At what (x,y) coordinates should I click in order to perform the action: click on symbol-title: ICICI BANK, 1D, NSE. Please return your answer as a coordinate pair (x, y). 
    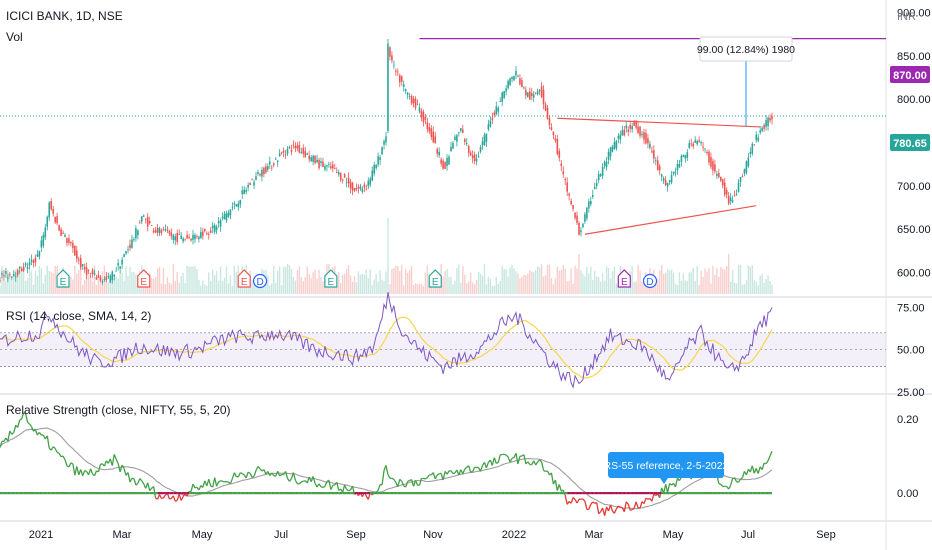
    Looking at the image, I should click on (64, 16).